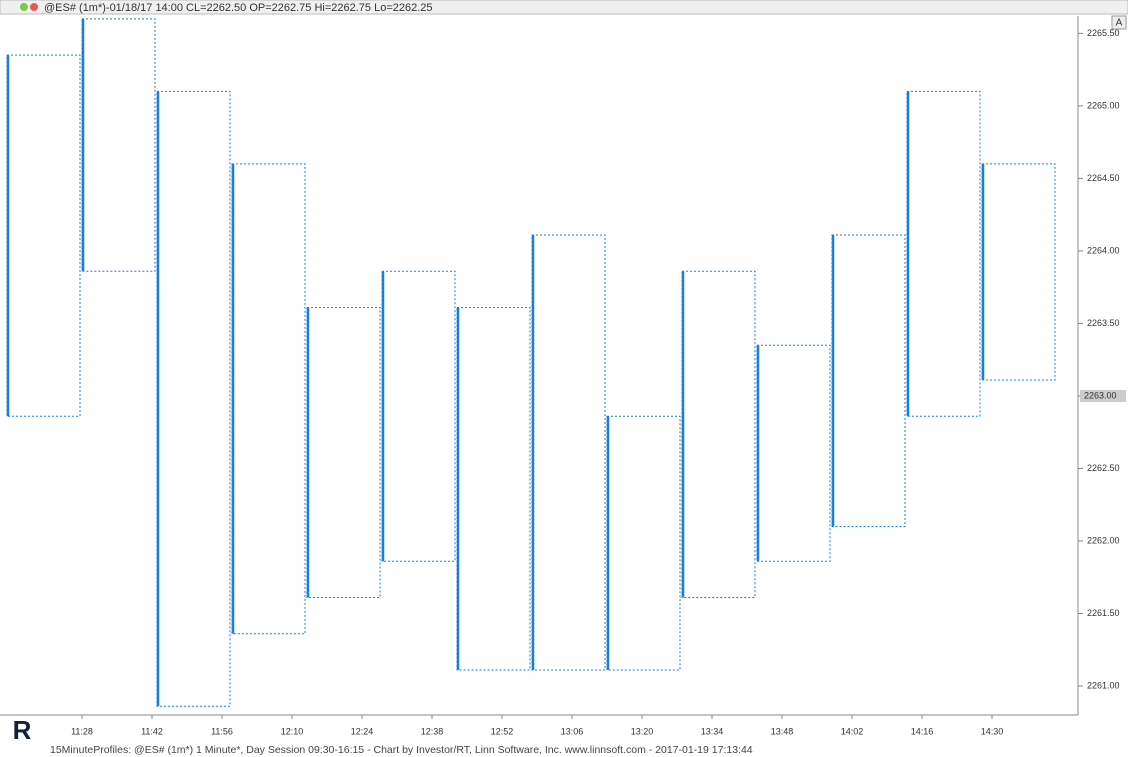 The height and width of the screenshot is (757, 1128). What do you see at coordinates (712, 731) in the screenshot?
I see `x-tick-label: 13:34` at bounding box center [712, 731].